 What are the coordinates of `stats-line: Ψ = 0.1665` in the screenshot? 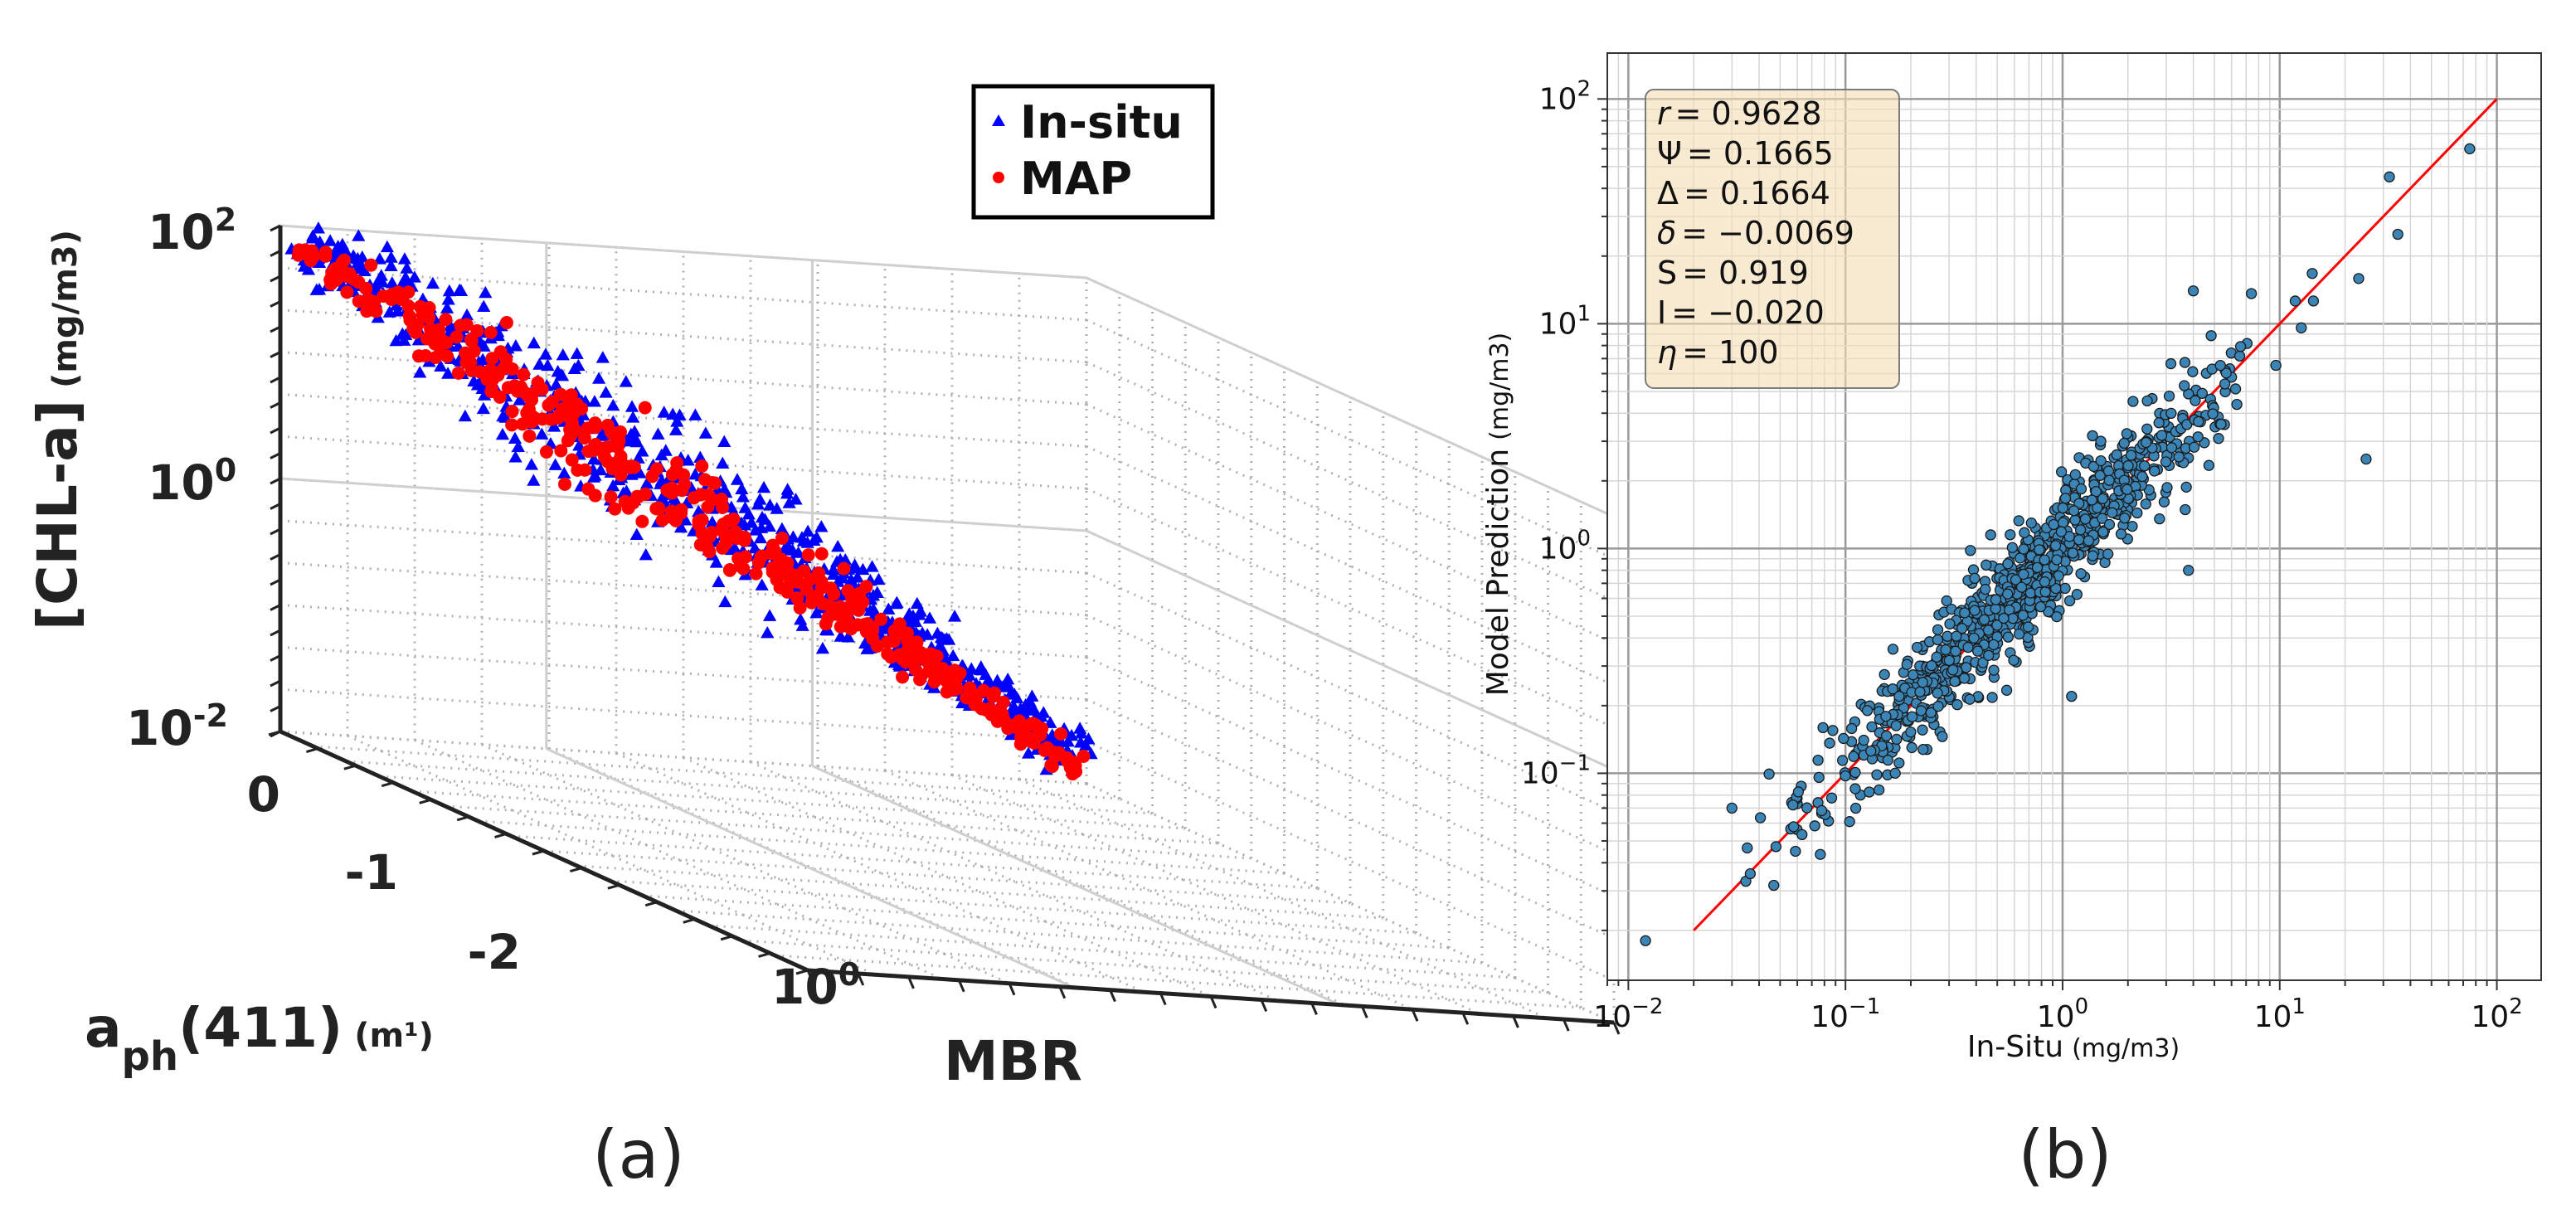 It's located at (1746, 153).